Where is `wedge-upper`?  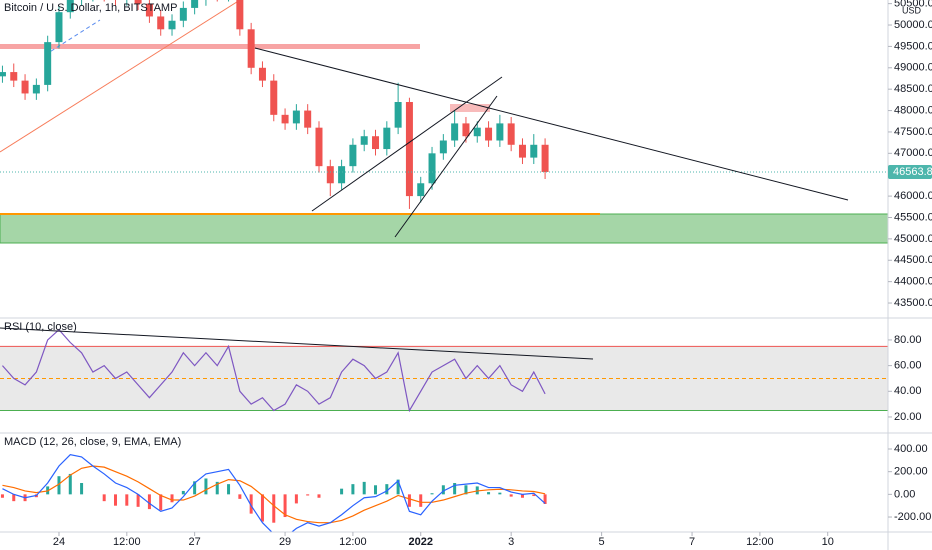 wedge-upper is located at coordinates (407, 144).